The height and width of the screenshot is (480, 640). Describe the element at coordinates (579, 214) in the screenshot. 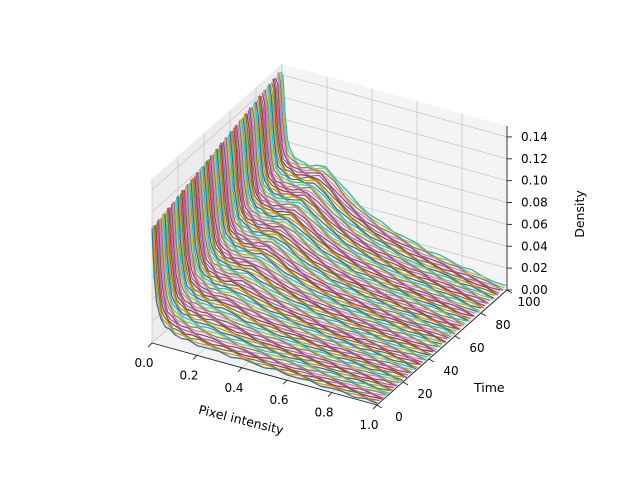

I see `z-axis-label: Density` at that location.